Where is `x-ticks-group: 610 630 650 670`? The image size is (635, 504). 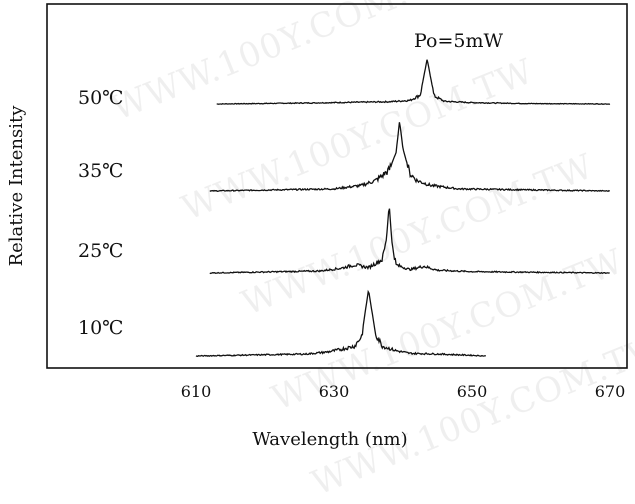 x-ticks-group: 610 630 650 670 is located at coordinates (403, 391).